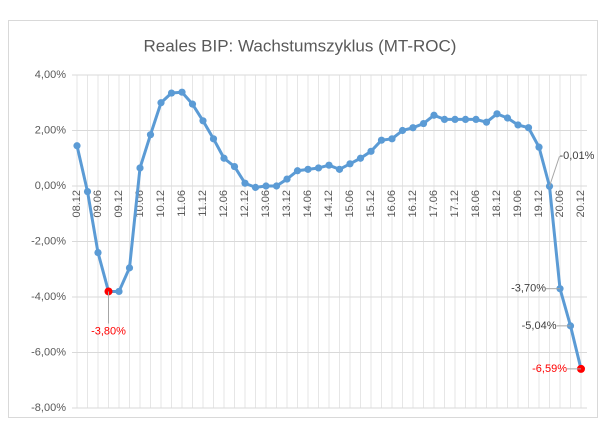 The width and height of the screenshot is (600, 423). Describe the element at coordinates (476, 204) in the screenshot. I see `x-tick-label: 18.06` at that location.